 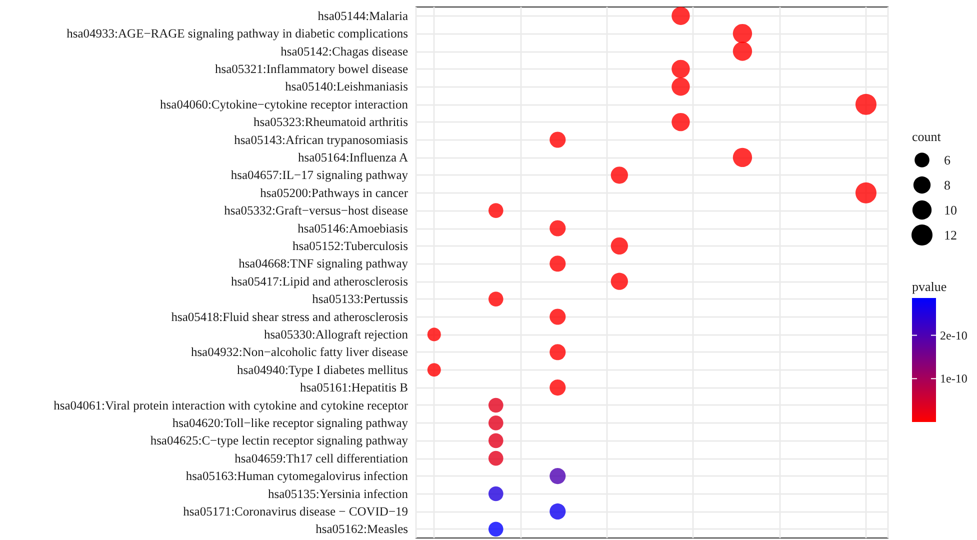 I want to click on y-tick-label: hsa05321:Inflammatory bowel disease, so click(x=311, y=69).